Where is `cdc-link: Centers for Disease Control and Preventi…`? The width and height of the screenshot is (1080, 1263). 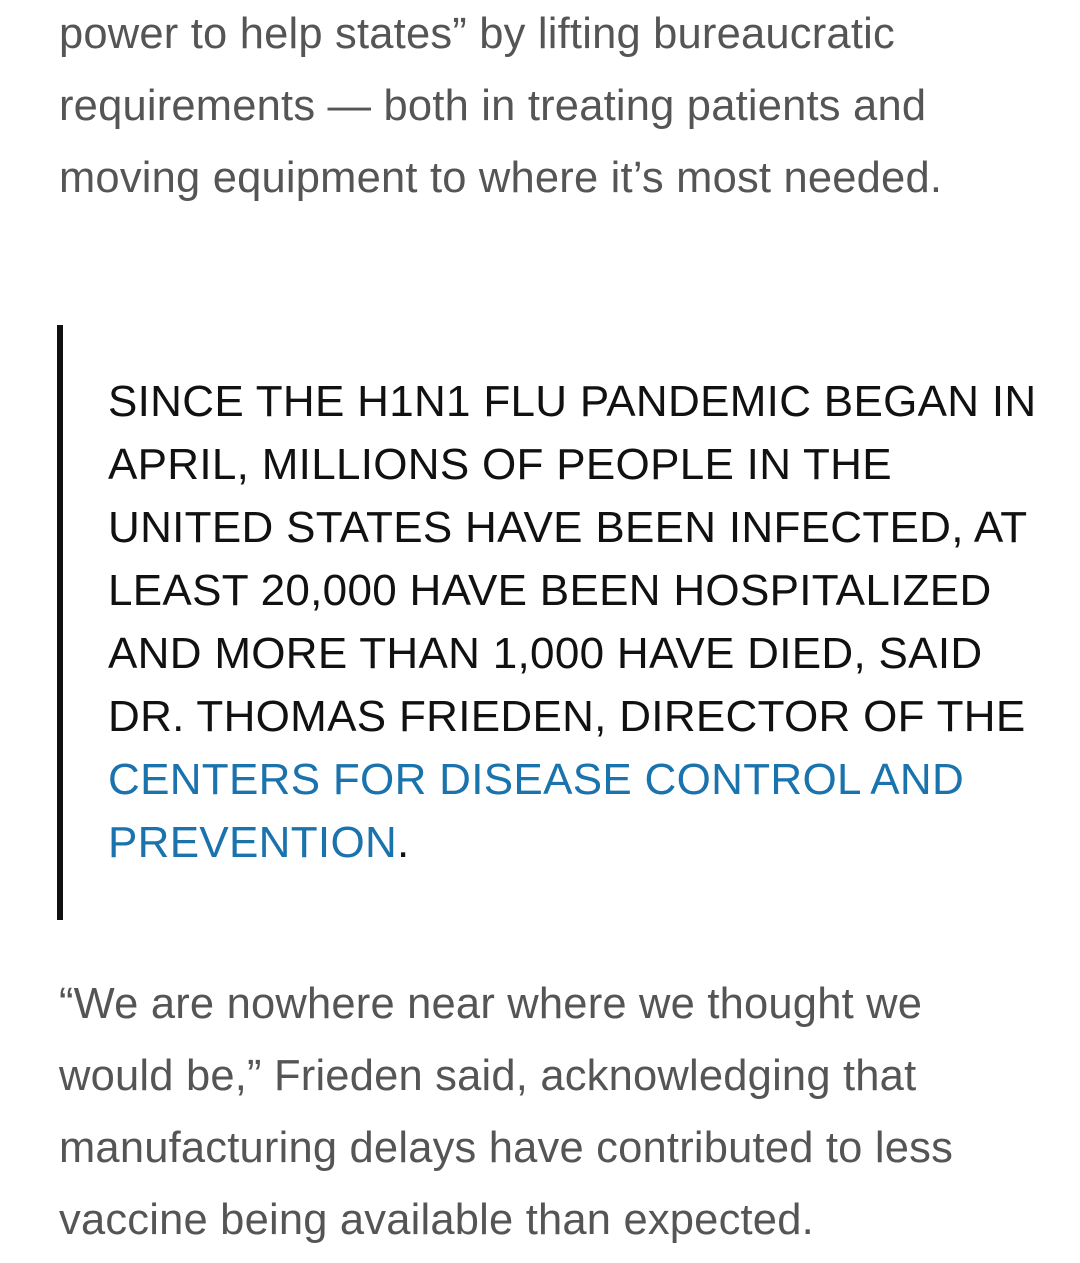 cdc-link: Centers for Disease Control and Preventi… is located at coordinates (536, 811).